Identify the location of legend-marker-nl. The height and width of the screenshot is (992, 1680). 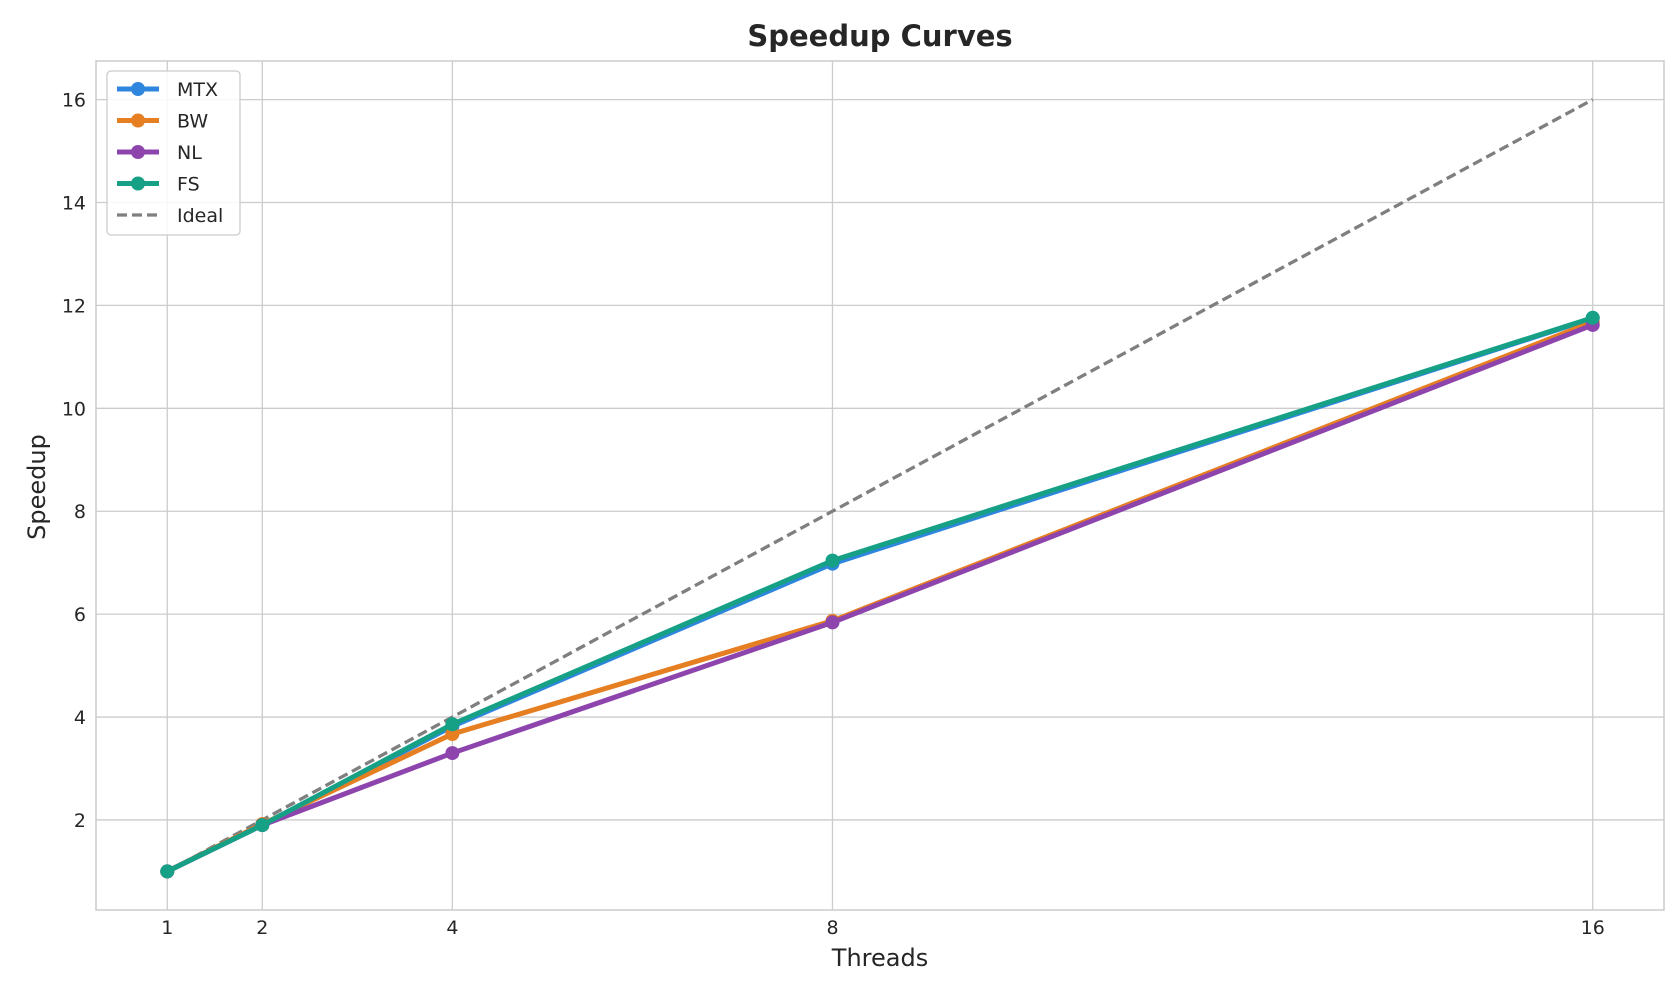
(138, 152).